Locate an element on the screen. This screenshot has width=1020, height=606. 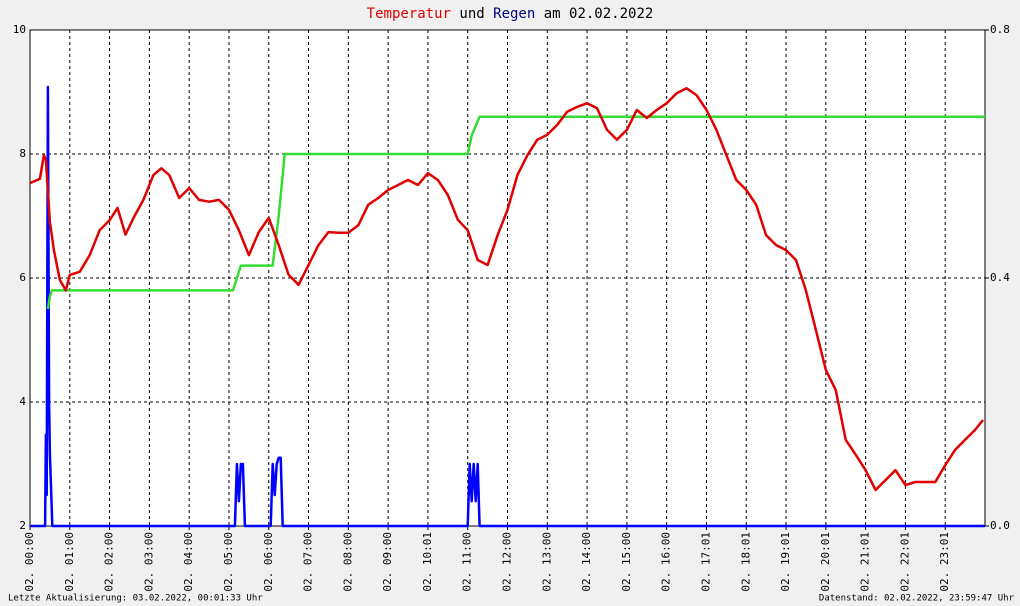
x-tick-label: 02. 06:00 is located at coordinates (268, 562).